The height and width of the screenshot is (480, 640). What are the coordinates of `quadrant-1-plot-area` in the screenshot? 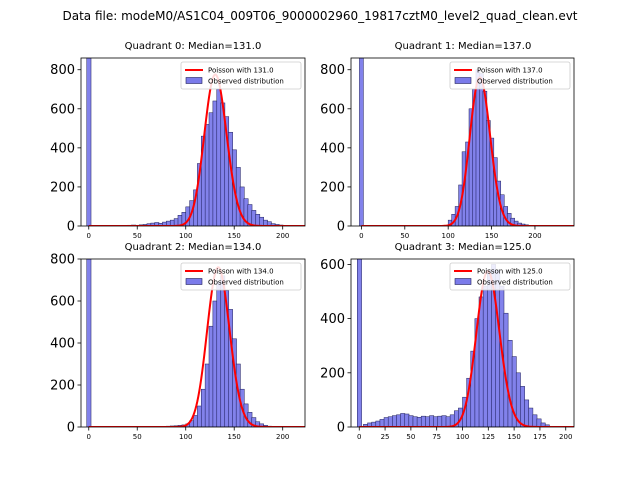 It's located at (466, 142).